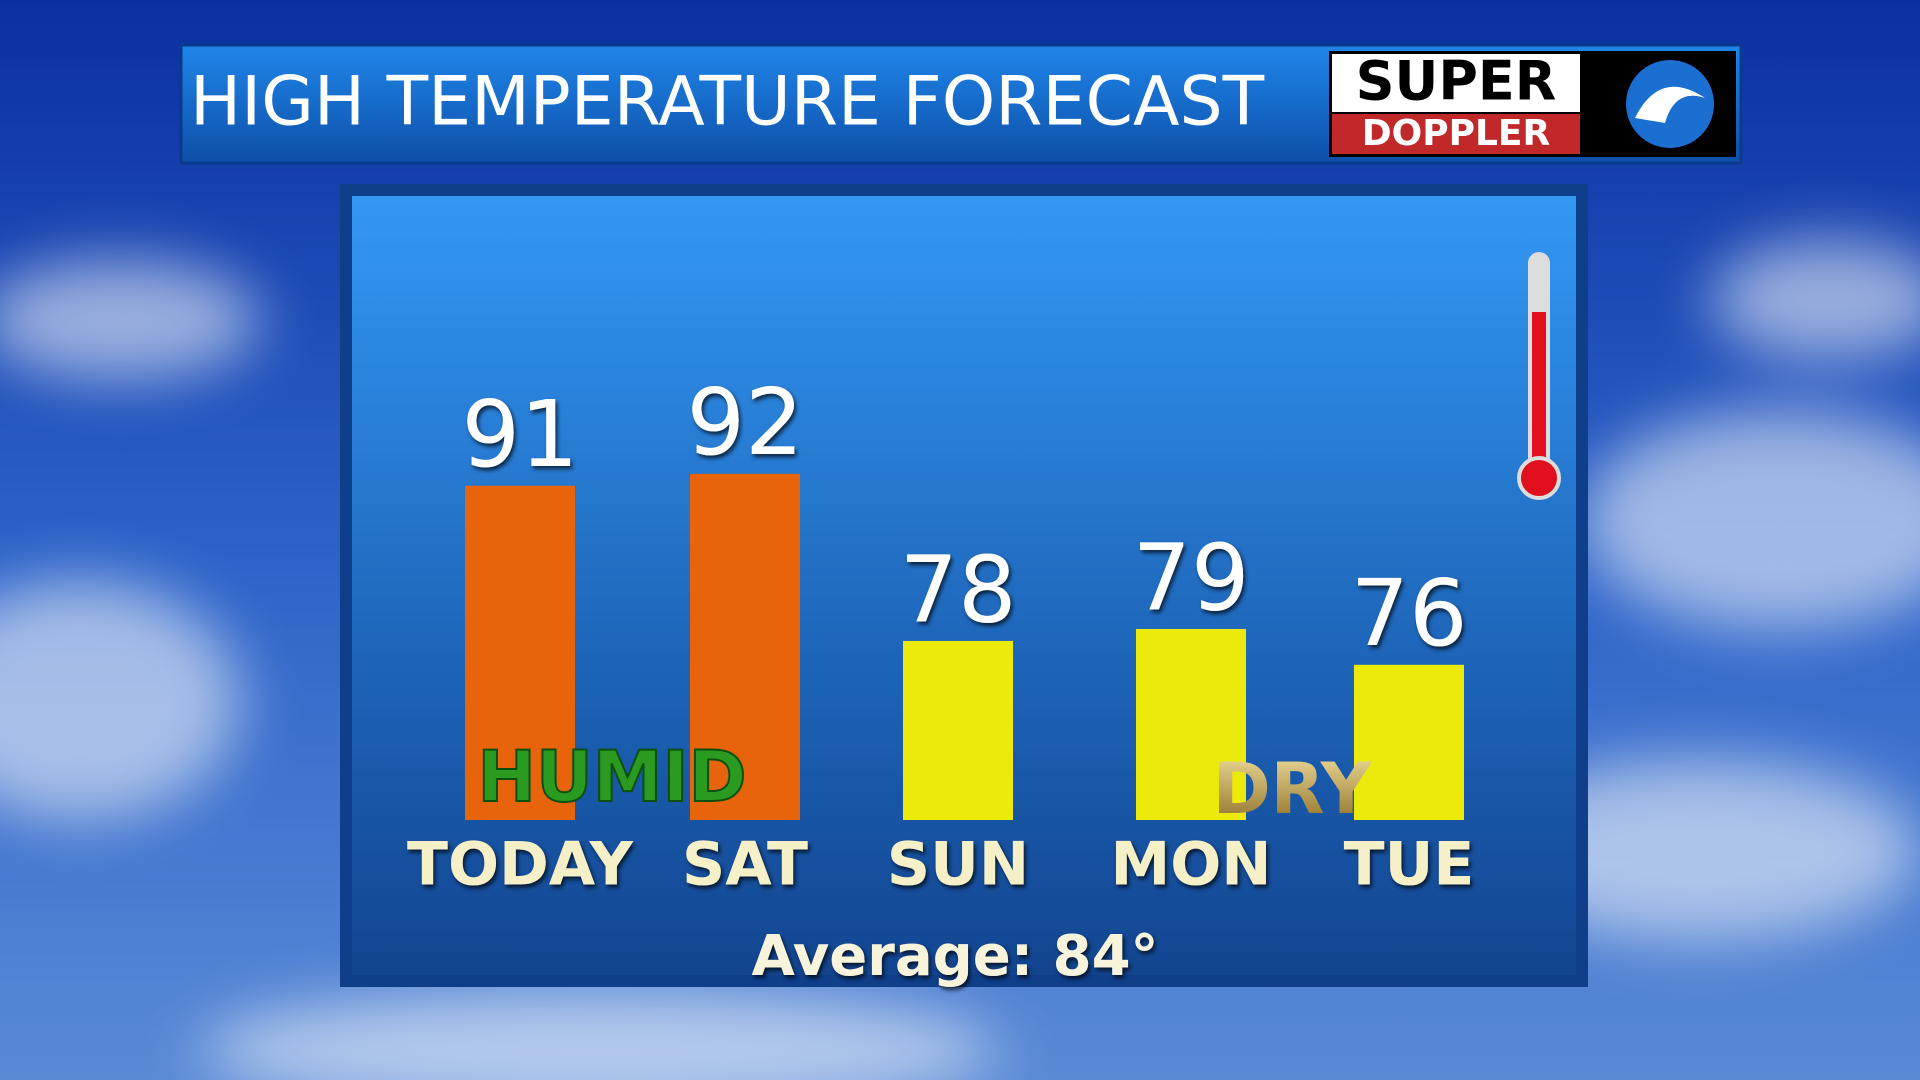 The width and height of the screenshot is (1920, 1080). Describe the element at coordinates (744, 422) in the screenshot. I see `value-label: 92` at that location.